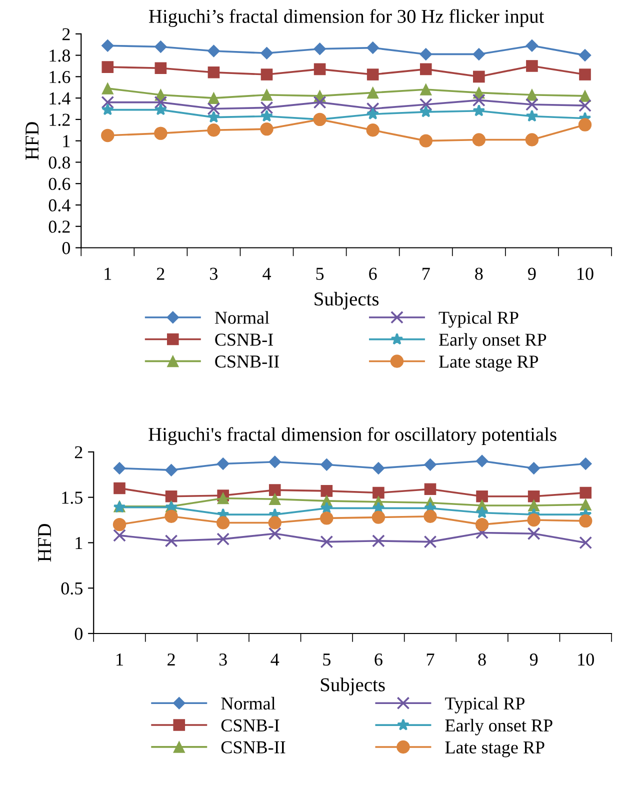 Image resolution: width=624 pixels, height=807 pixels. Describe the element at coordinates (59, 184) in the screenshot. I see `y-tick-label: 0.6` at that location.